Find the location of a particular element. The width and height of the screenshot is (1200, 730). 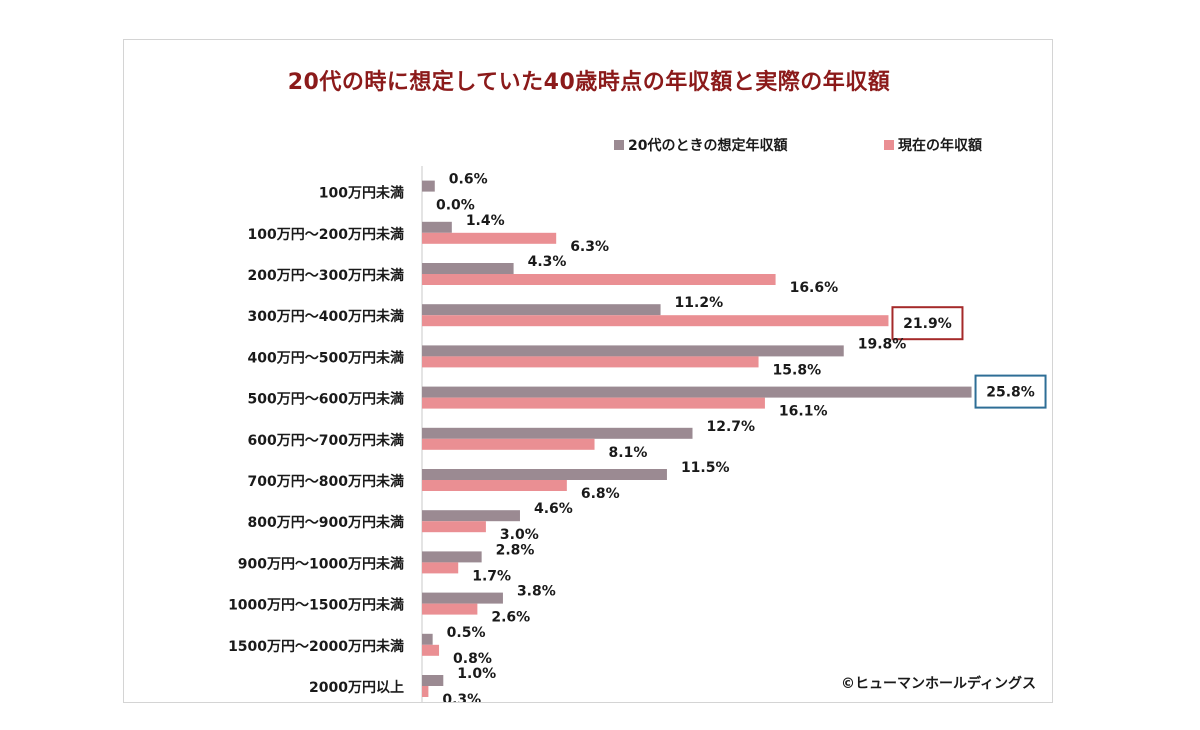

data-label-expected: 25.8% is located at coordinates (1010, 393).